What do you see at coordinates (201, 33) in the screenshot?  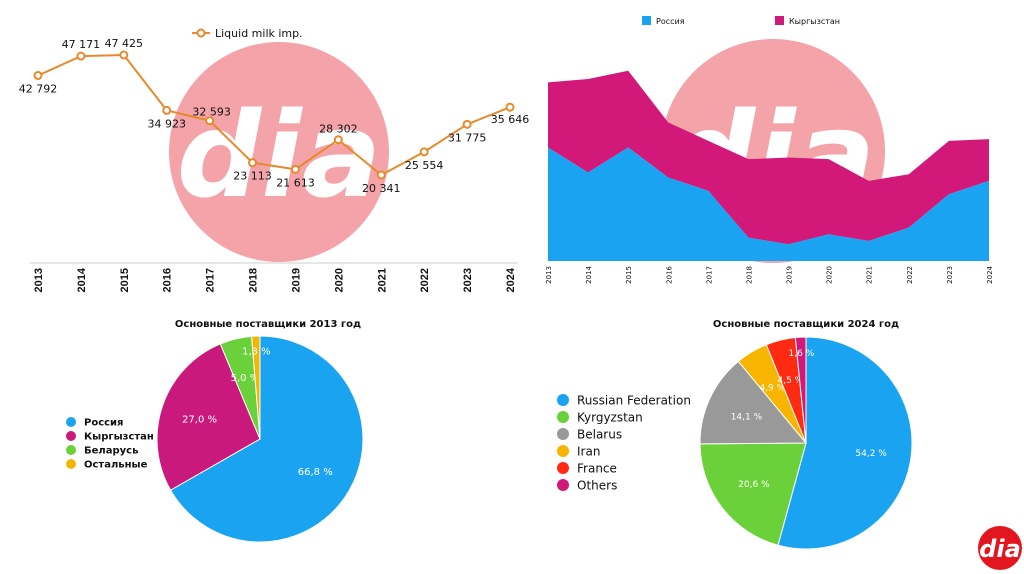 I see `legend-marker` at bounding box center [201, 33].